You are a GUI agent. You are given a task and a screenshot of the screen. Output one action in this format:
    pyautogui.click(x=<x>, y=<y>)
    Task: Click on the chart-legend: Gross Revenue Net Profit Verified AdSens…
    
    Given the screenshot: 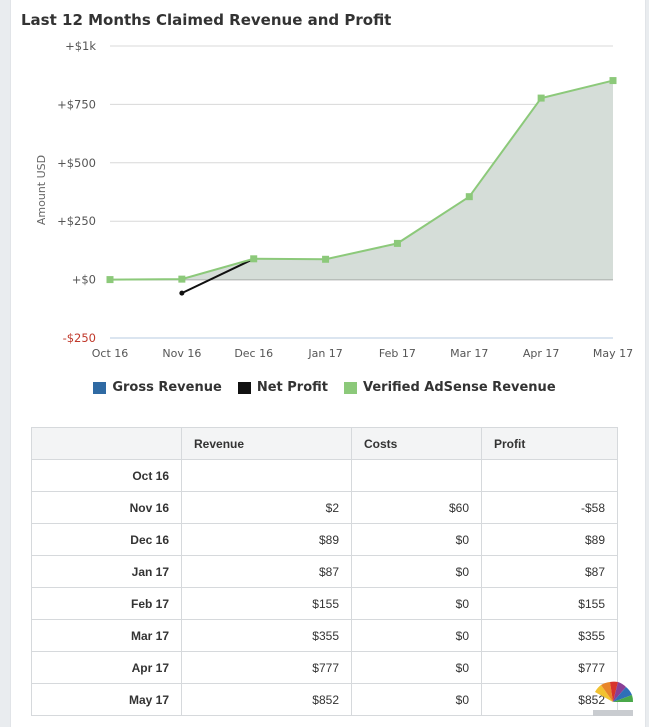 What is the action you would take?
    pyautogui.click(x=324, y=387)
    